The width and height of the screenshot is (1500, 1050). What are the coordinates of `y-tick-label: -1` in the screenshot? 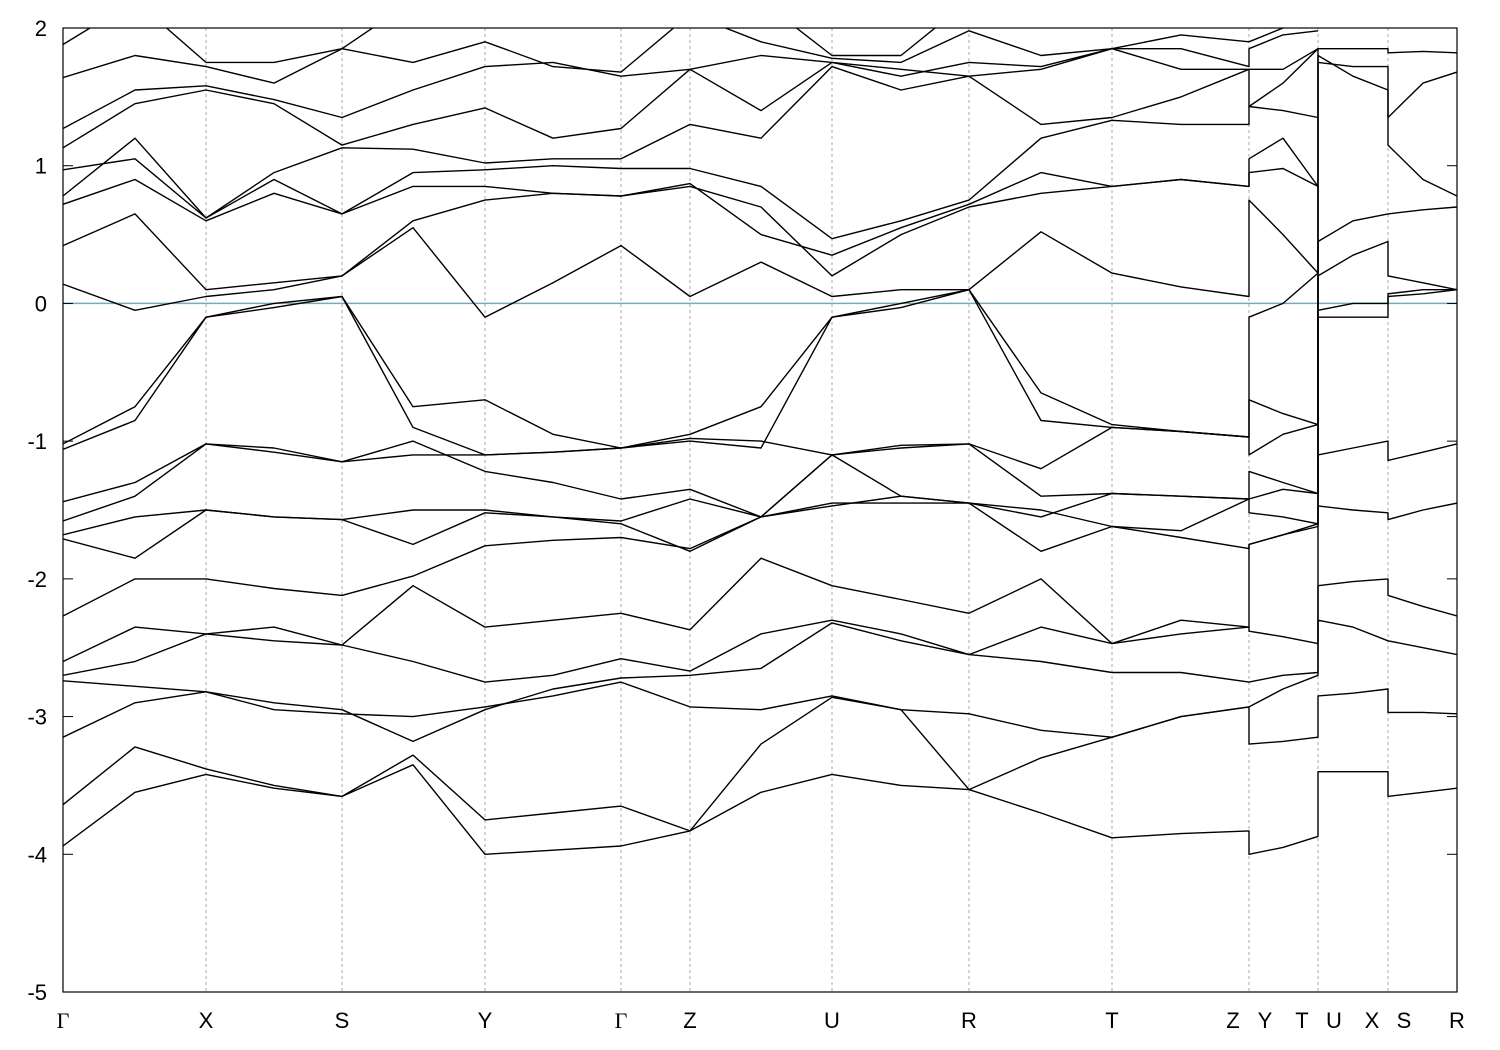 It's located at (37, 441).